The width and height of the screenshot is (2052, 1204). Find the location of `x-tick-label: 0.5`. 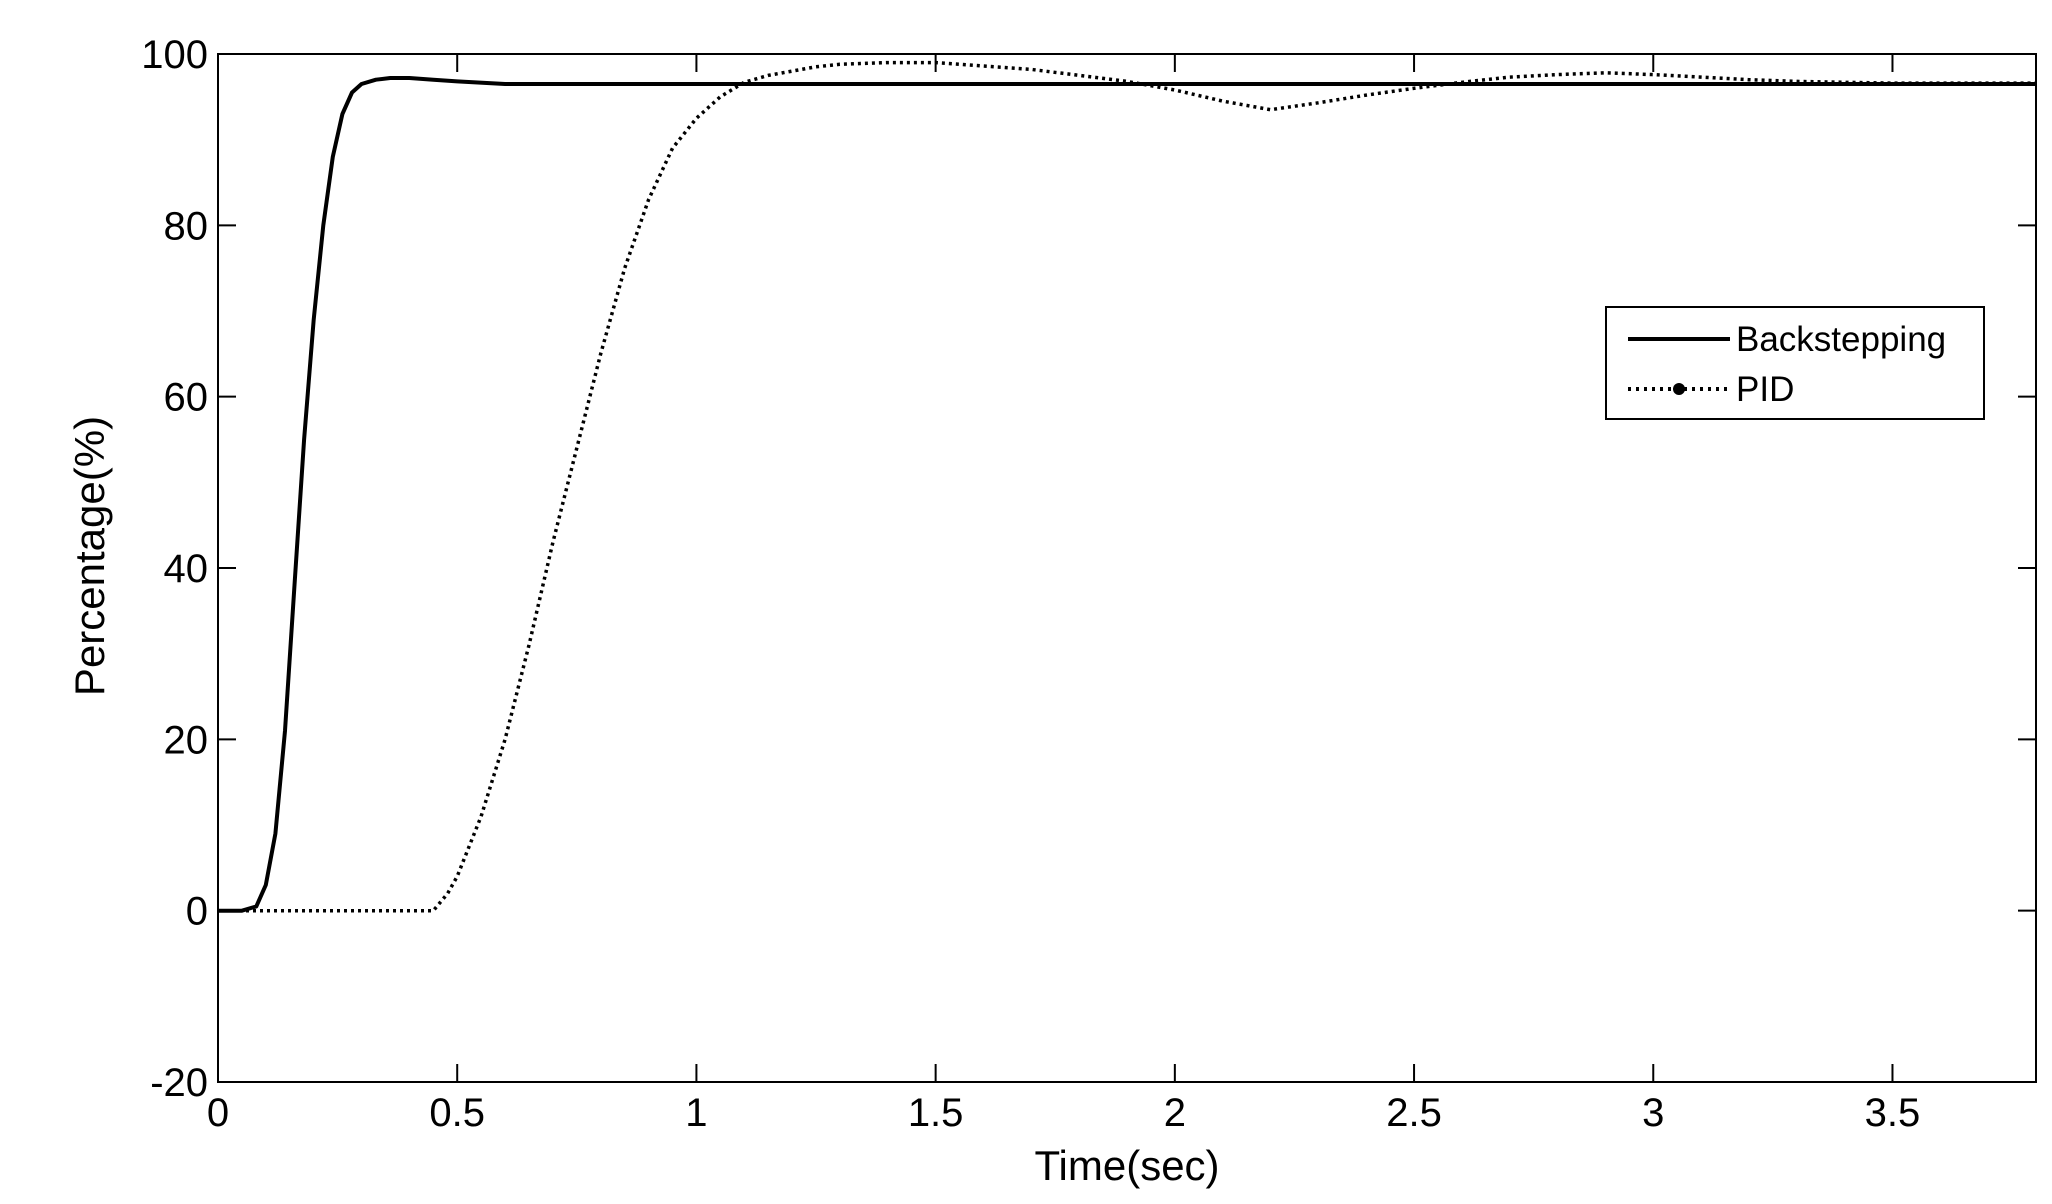

x-tick-label: 0.5 is located at coordinates (457, 1113).